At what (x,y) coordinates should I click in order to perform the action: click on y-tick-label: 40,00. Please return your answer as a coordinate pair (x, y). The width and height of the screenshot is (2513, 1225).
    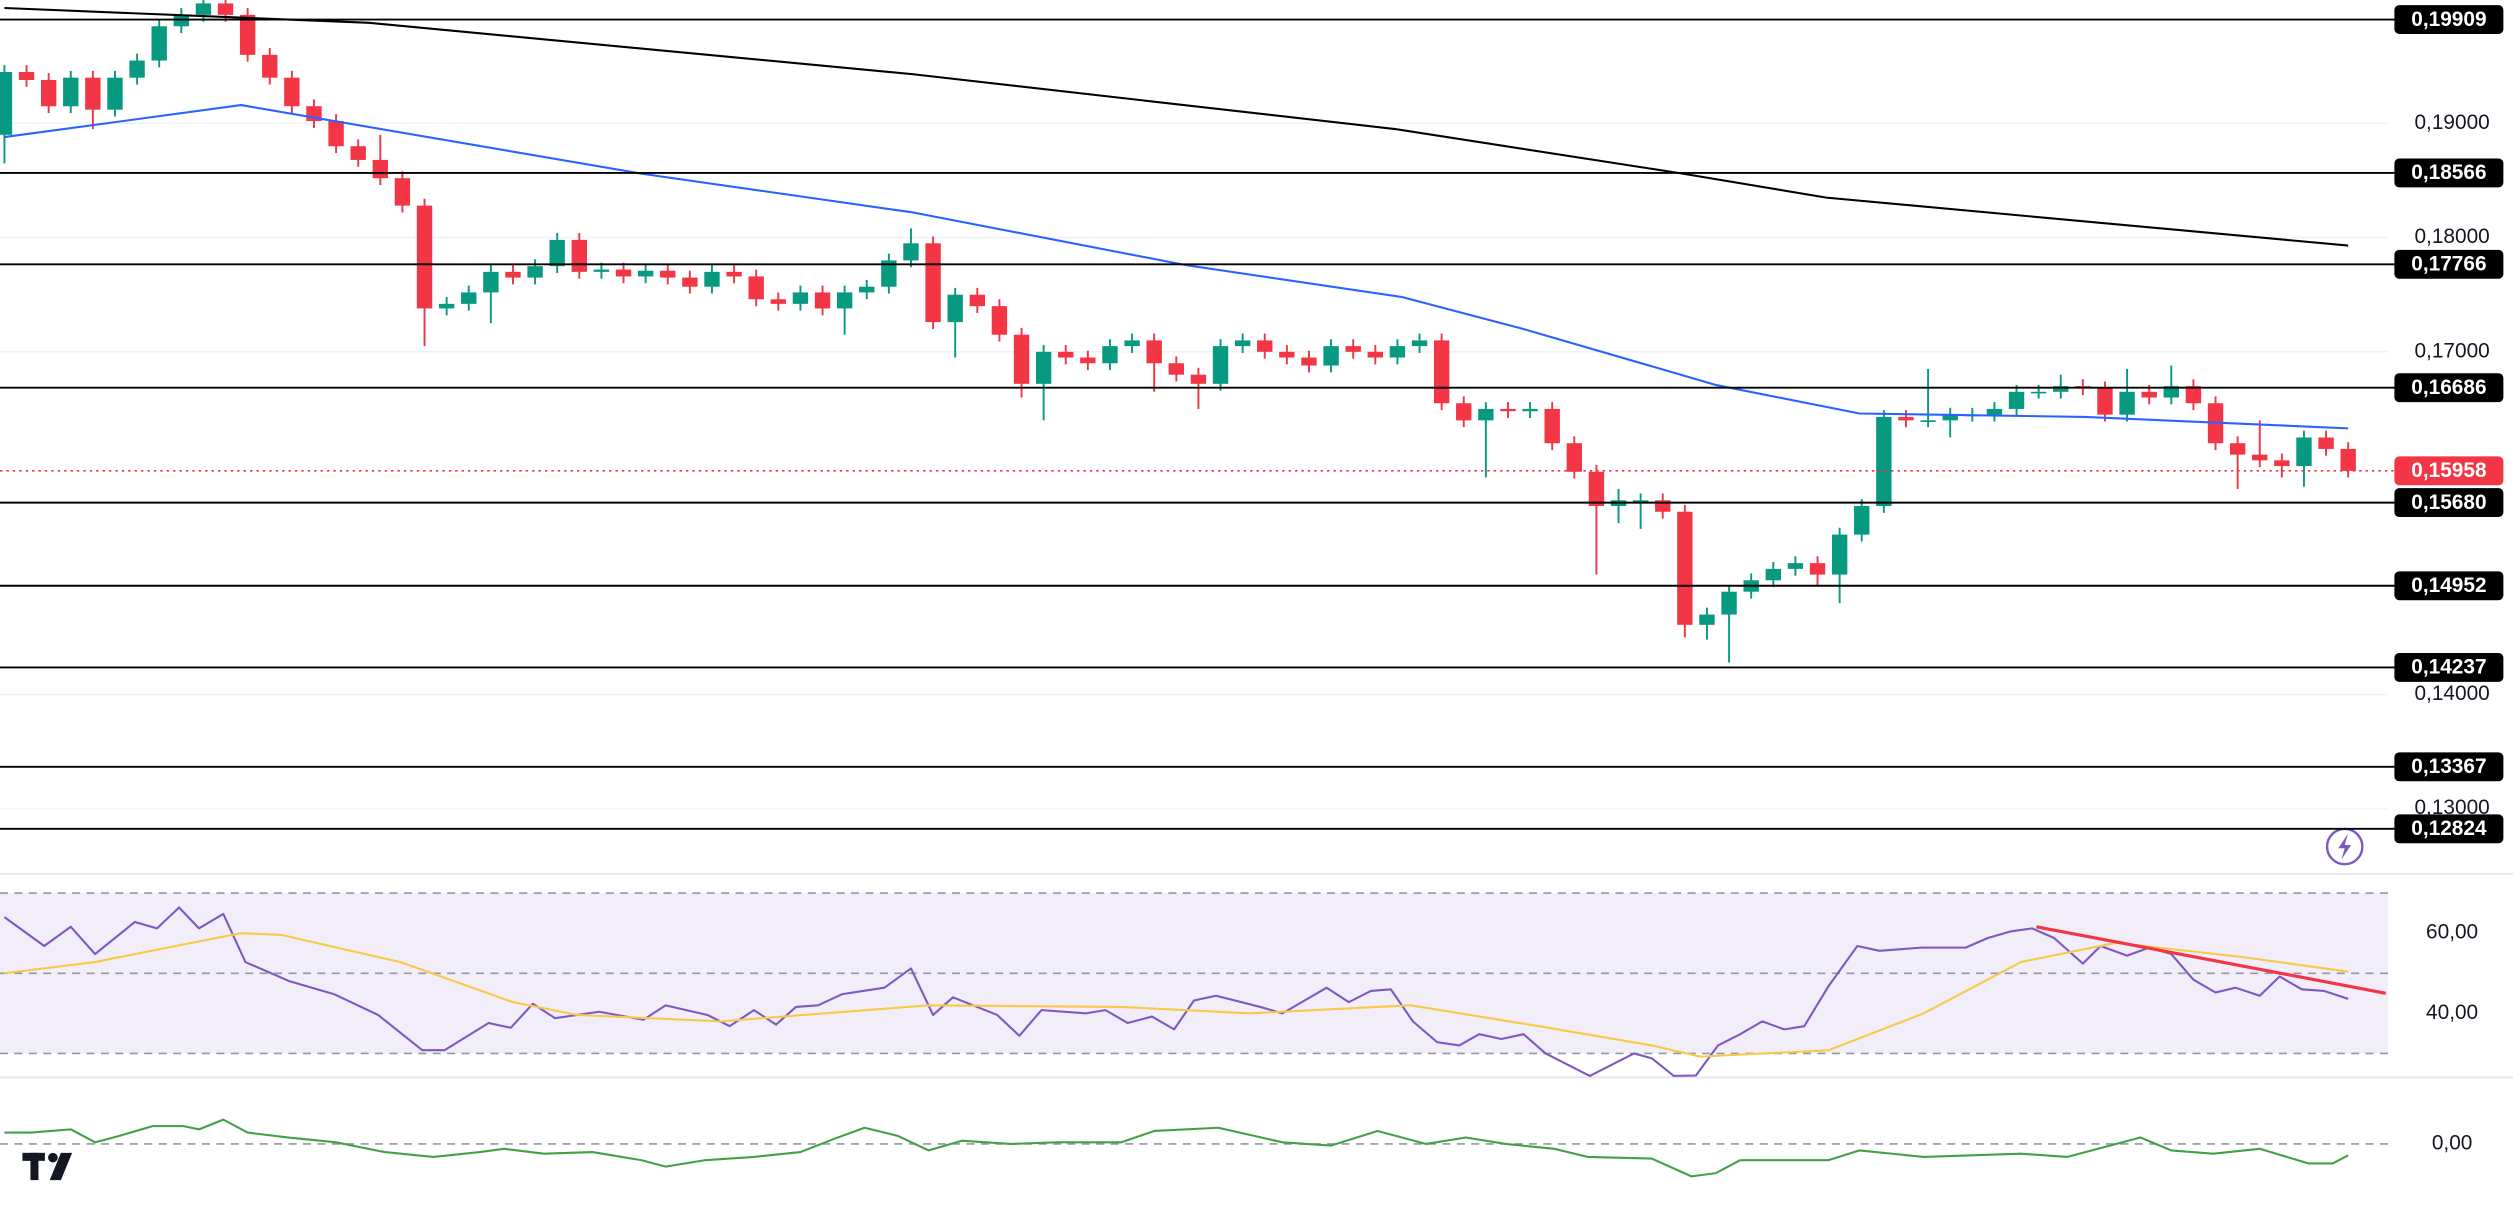
    Looking at the image, I should click on (2452, 1012).